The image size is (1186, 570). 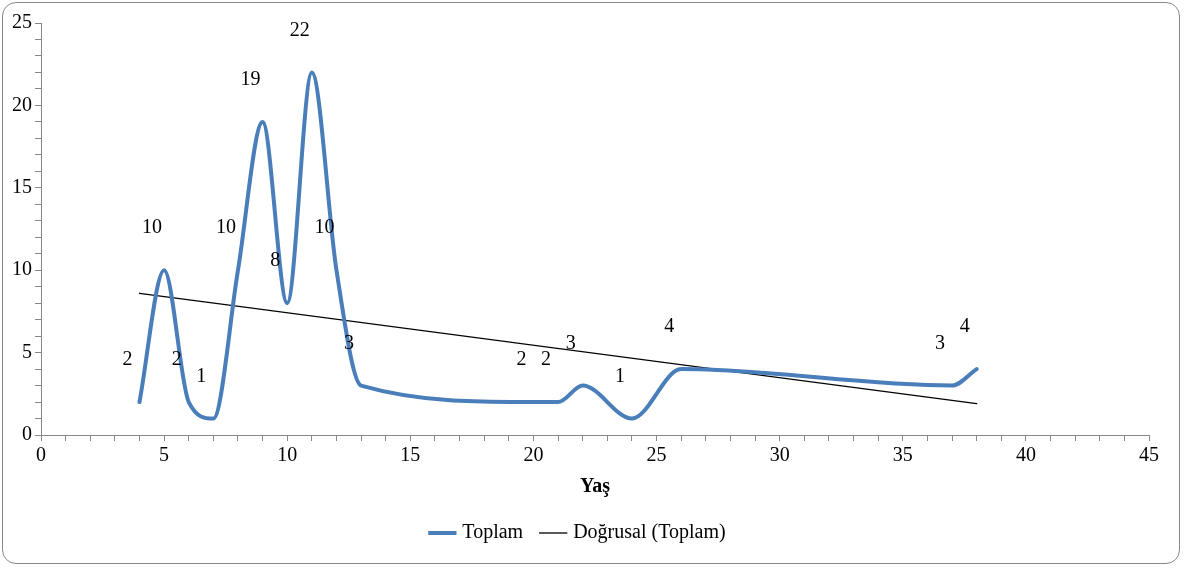 I want to click on x-tick-label: 40, so click(x=1025, y=454).